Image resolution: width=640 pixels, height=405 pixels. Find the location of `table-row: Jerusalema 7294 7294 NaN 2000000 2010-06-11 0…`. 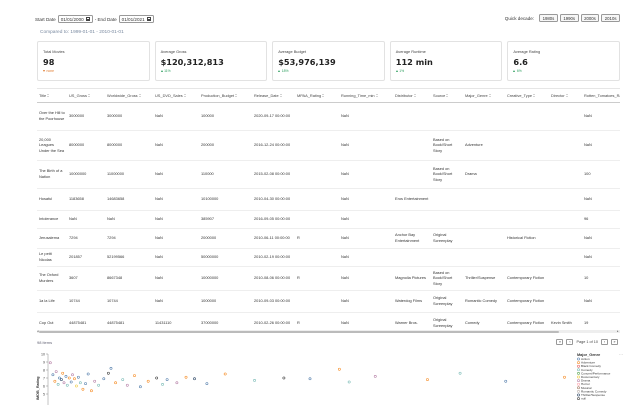

table-row: Jerusalema 7294 7294 NaN 2000000 2010-06-11 0… is located at coordinates (328, 238).